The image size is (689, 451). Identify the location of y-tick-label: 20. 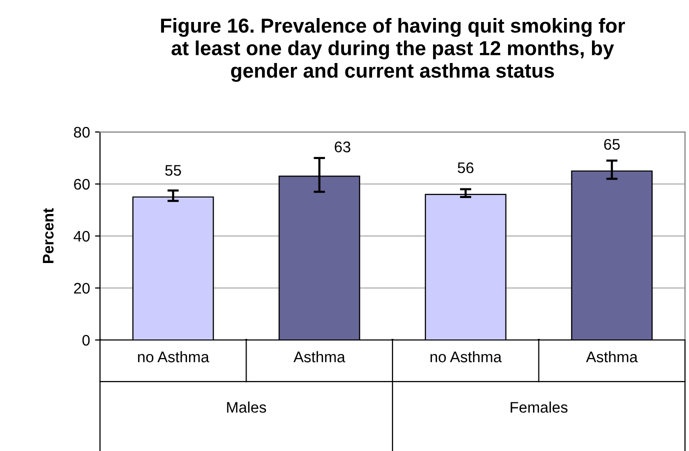
(82, 288).